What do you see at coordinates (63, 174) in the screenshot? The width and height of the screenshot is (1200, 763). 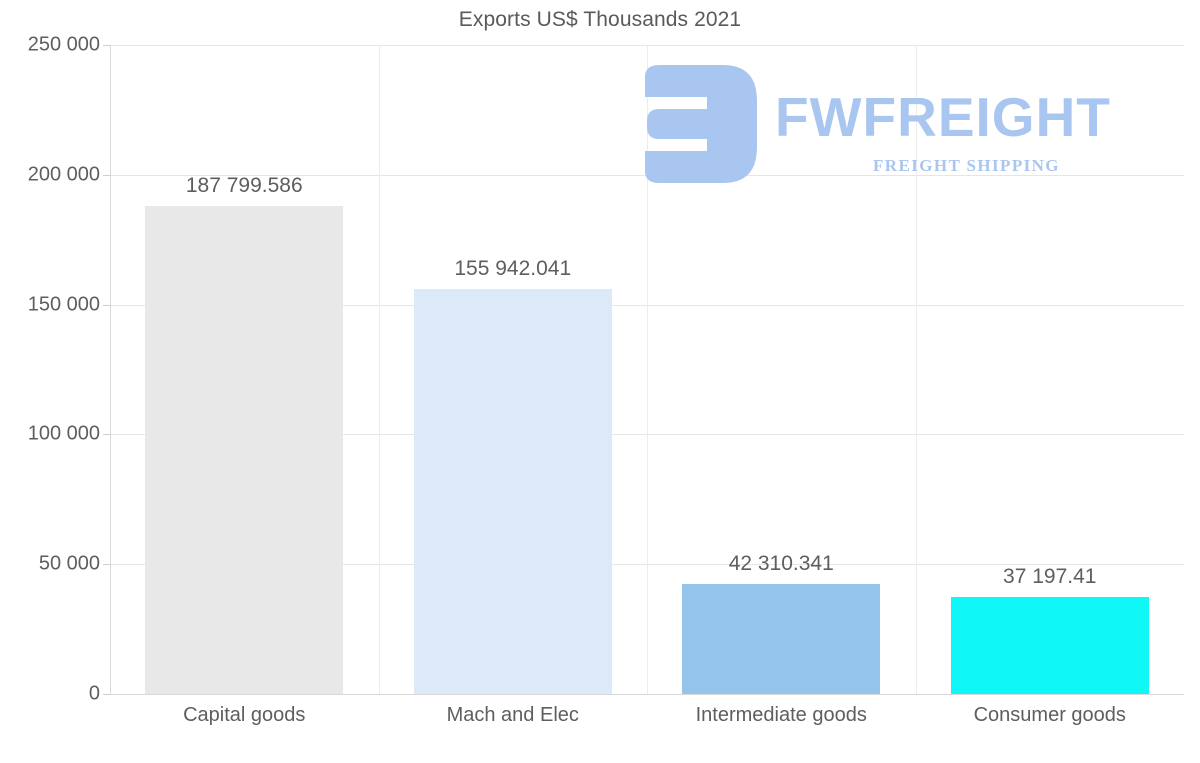 I see `y-axis-tick-label: 200 000` at bounding box center [63, 174].